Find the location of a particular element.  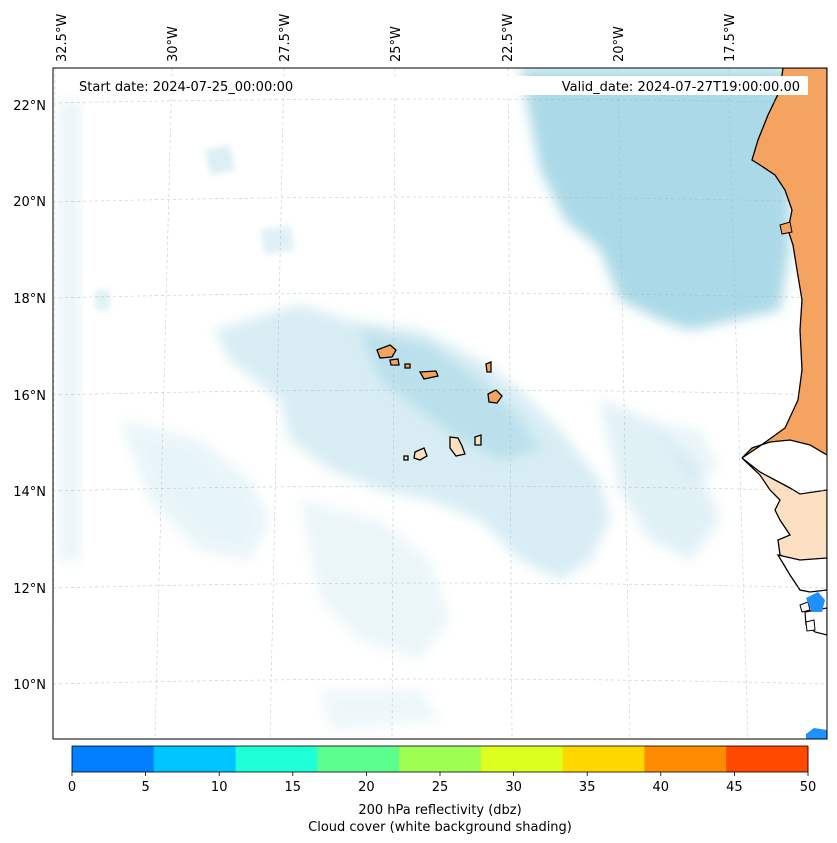

cape-verde-islands is located at coordinates (439, 402).